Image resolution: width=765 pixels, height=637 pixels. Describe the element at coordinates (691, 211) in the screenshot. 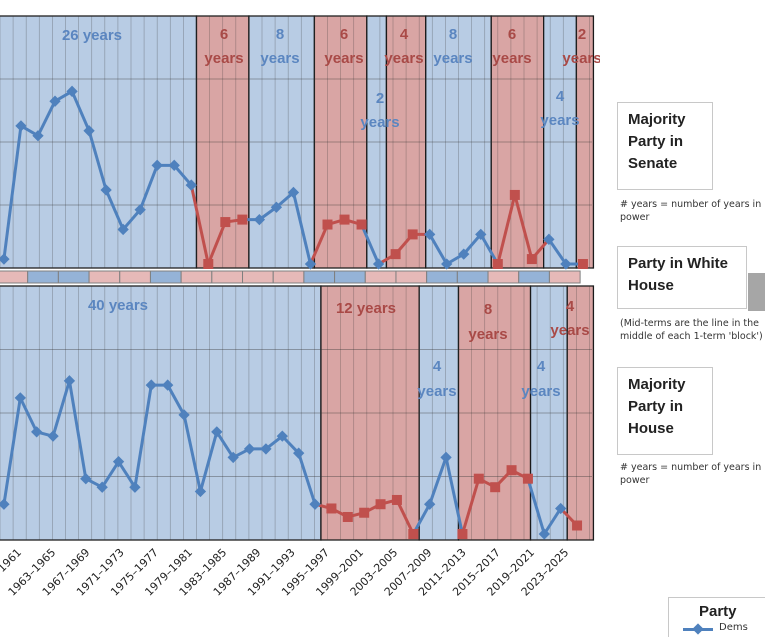

I see `senate-note: # years = number of years in power` at that location.